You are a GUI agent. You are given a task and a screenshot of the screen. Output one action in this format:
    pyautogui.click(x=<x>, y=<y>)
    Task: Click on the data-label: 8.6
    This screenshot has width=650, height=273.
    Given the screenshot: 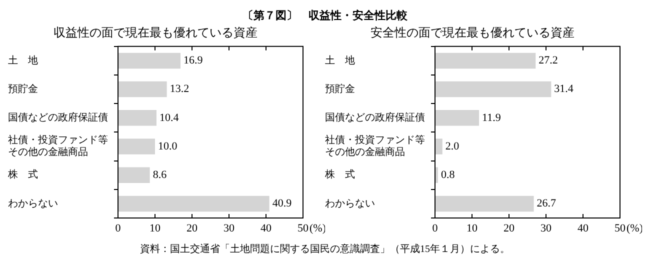 What is the action you would take?
    pyautogui.click(x=160, y=174)
    